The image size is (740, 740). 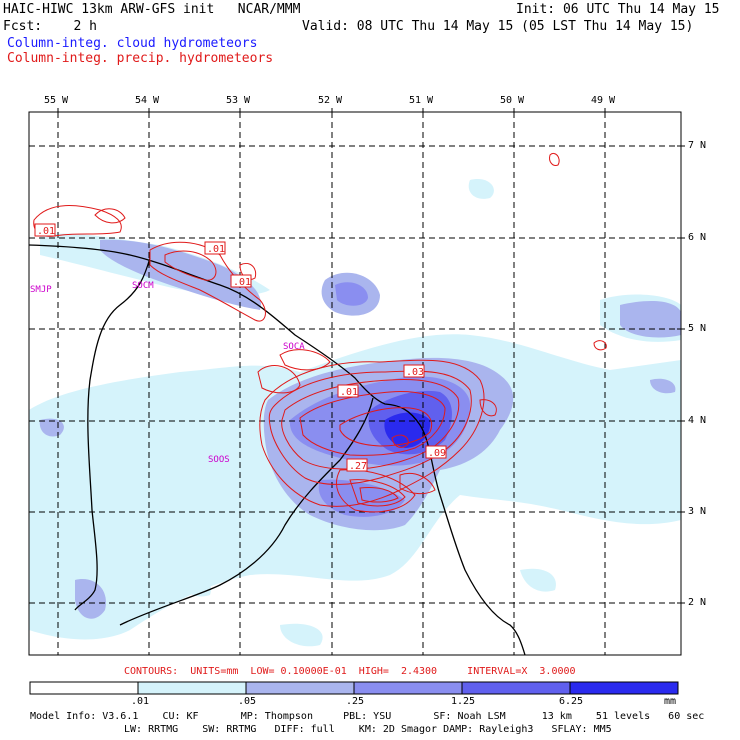 What do you see at coordinates (355, 701) in the screenshot?
I see `colorbar-tick: .25` at bounding box center [355, 701].